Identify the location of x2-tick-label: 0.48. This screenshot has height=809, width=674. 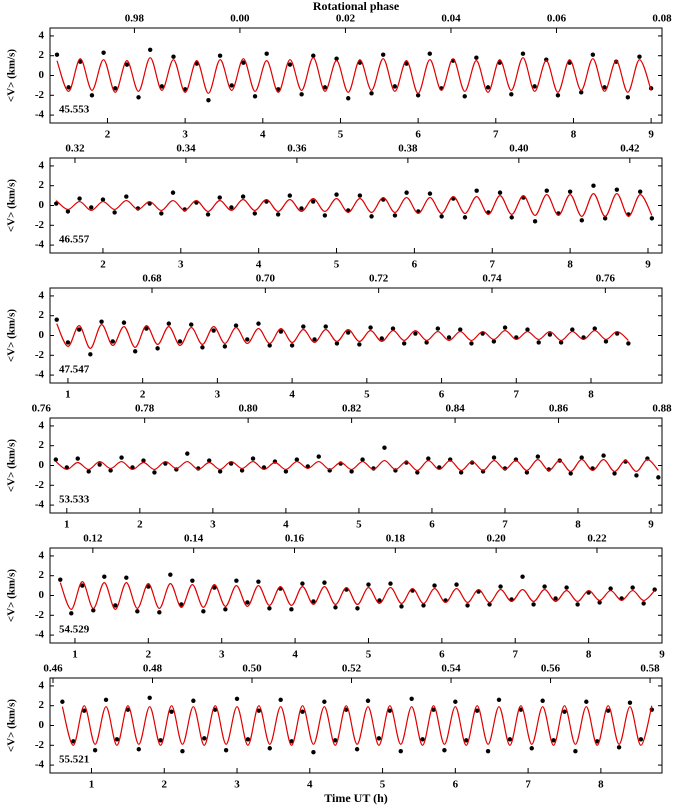
(153, 669).